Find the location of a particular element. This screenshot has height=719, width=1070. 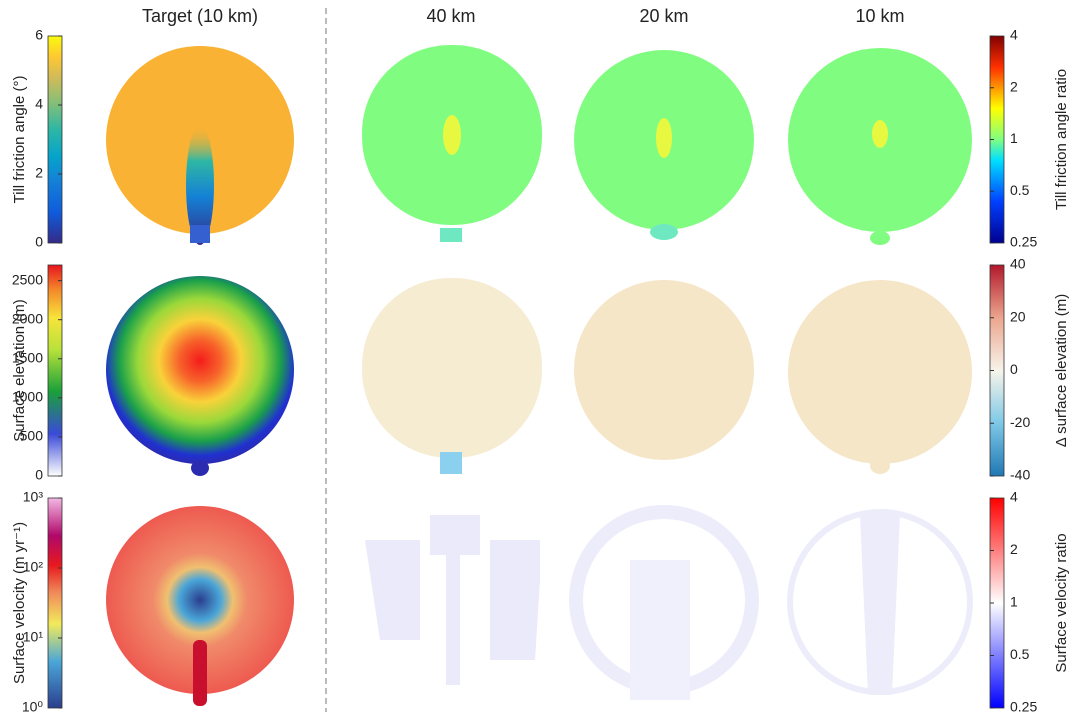

tick-label: 500 is located at coordinates (32, 436).